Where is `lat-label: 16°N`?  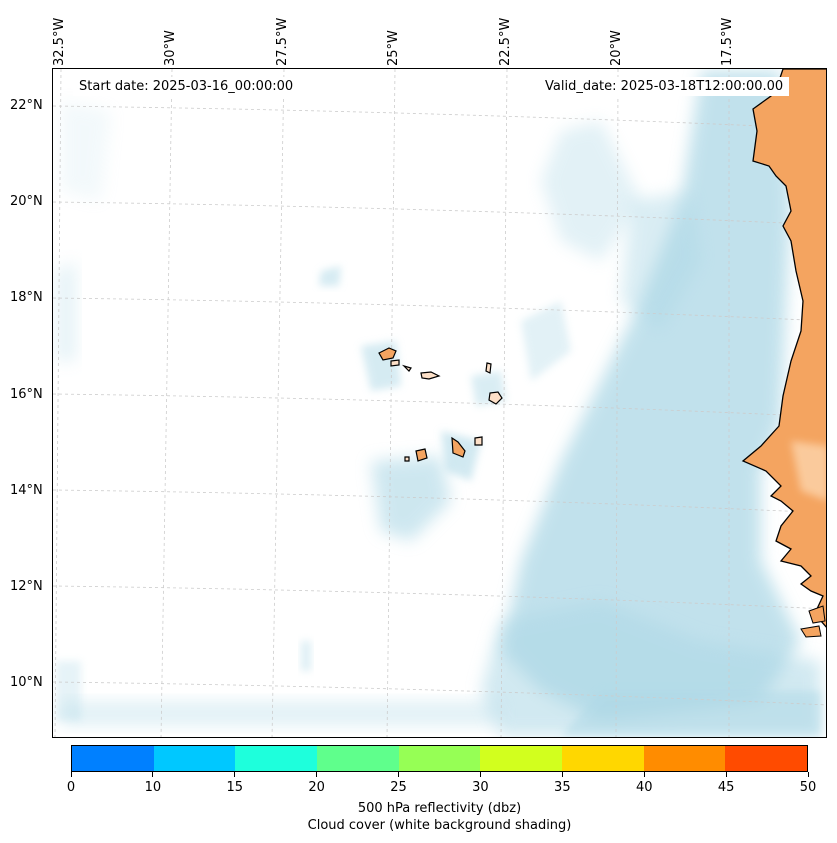 lat-label: 16°N is located at coordinates (26, 394).